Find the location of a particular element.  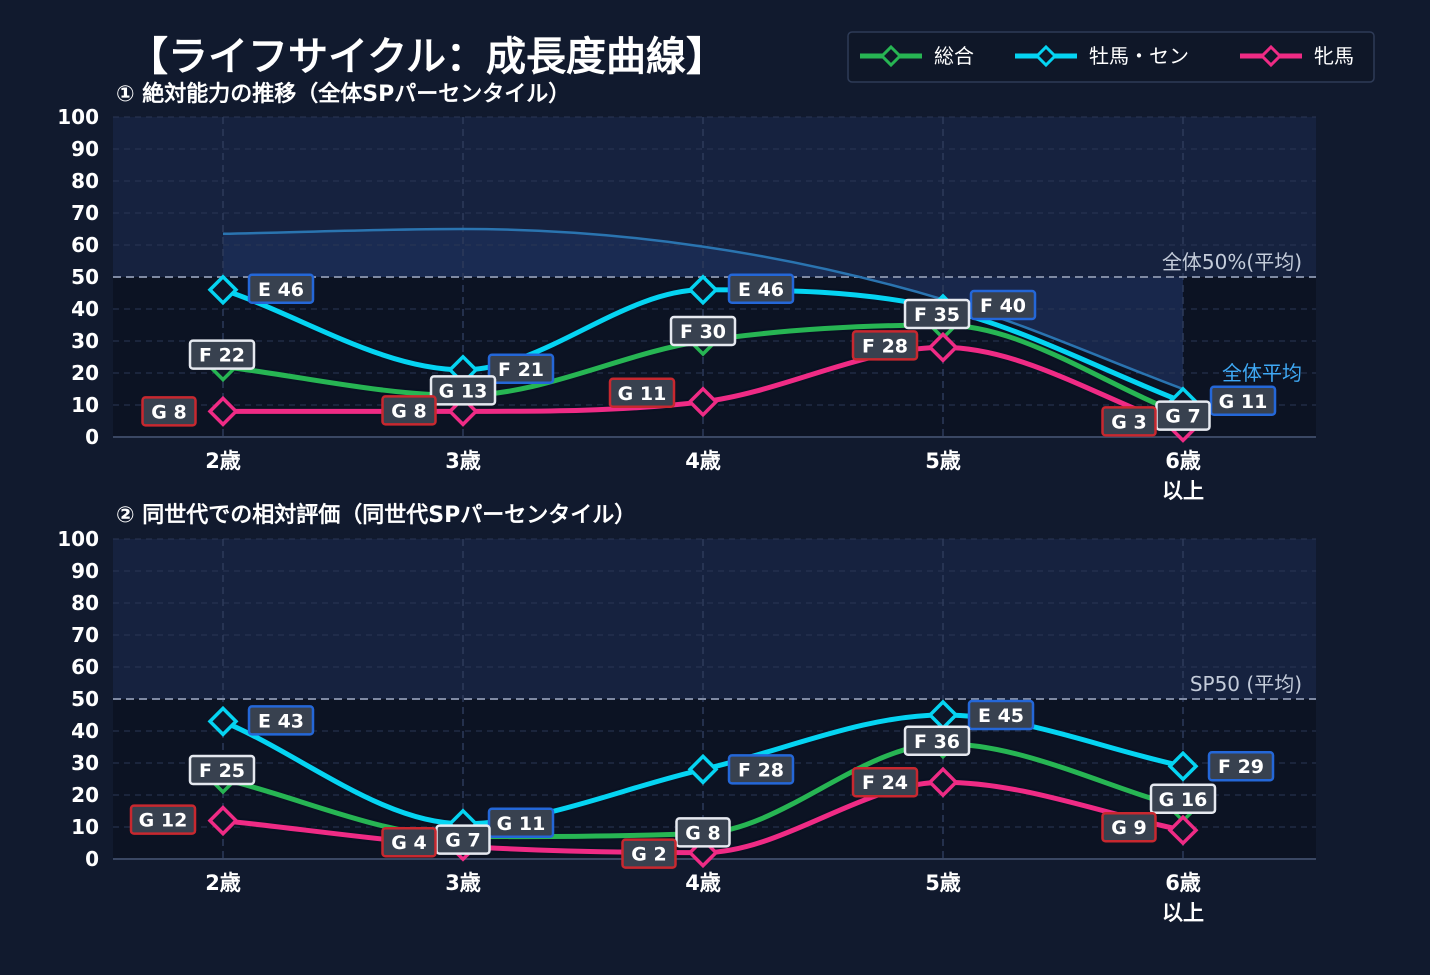

y-tick-label: 40 is located at coordinates (85, 309).